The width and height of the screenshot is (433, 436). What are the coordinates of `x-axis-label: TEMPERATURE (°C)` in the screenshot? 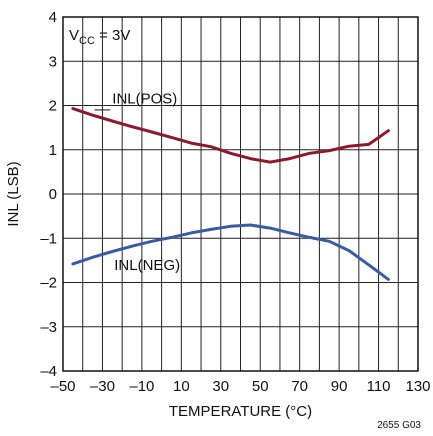 It's located at (240, 411).